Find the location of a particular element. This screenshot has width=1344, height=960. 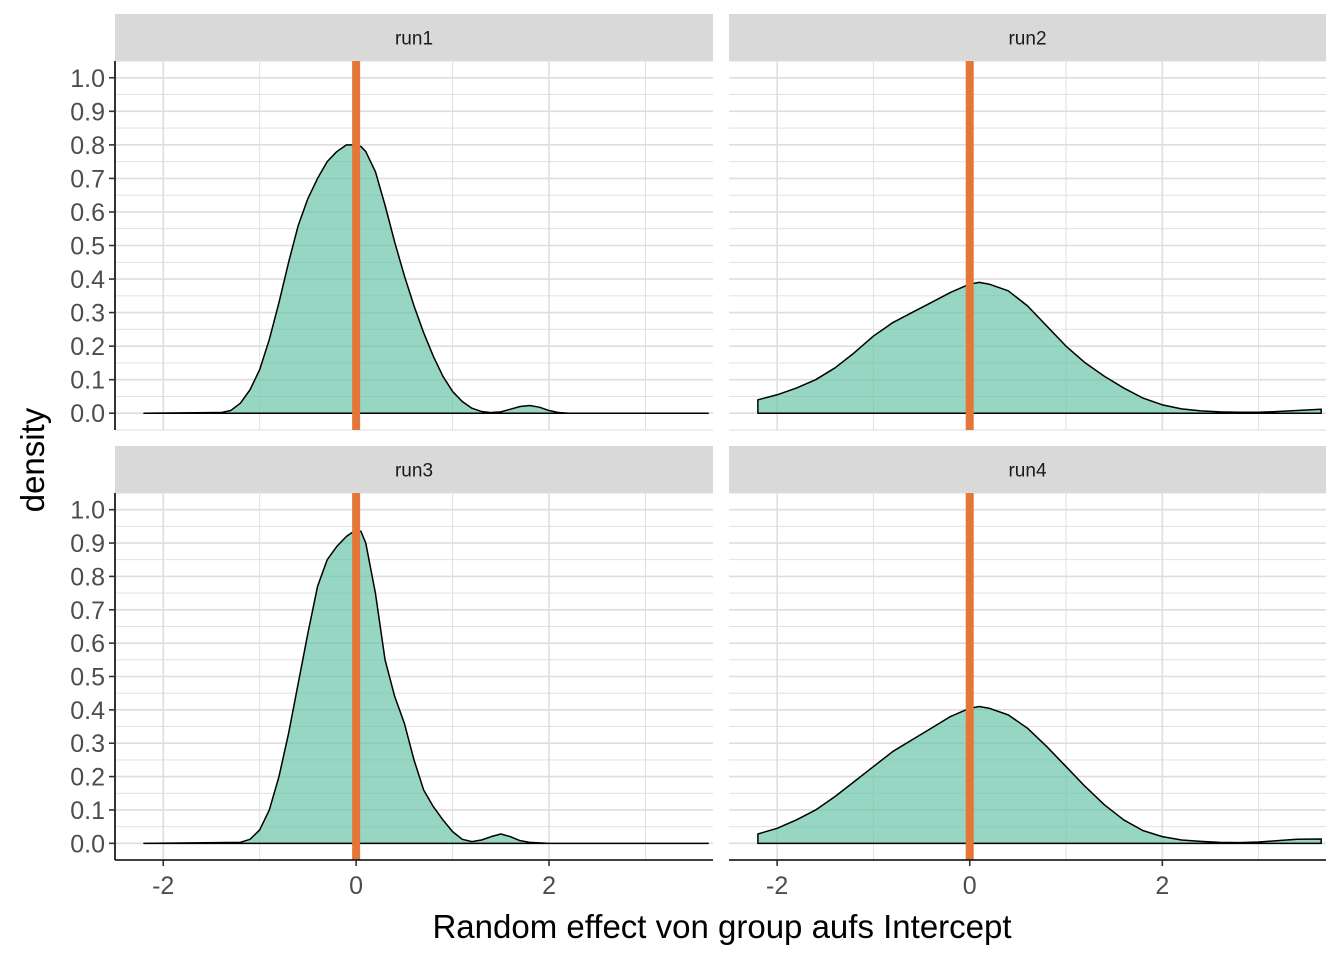

strip-run4 is located at coordinates (1027, 469).